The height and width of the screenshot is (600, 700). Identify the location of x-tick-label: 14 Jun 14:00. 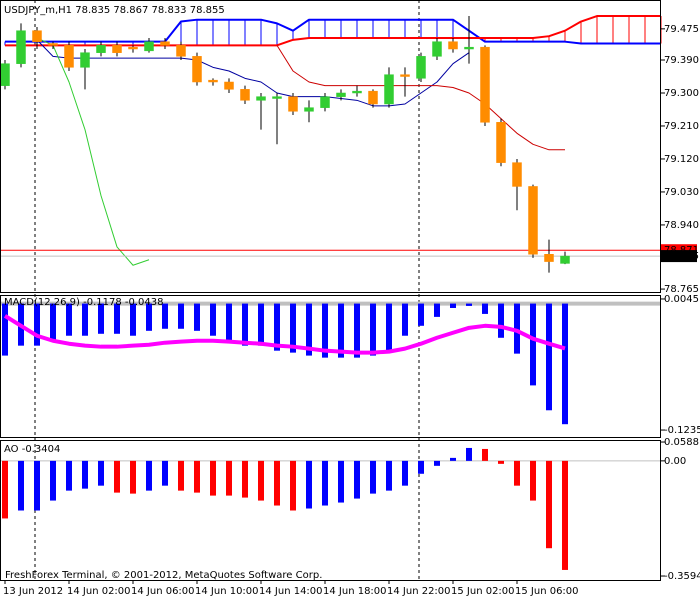
(291, 591).